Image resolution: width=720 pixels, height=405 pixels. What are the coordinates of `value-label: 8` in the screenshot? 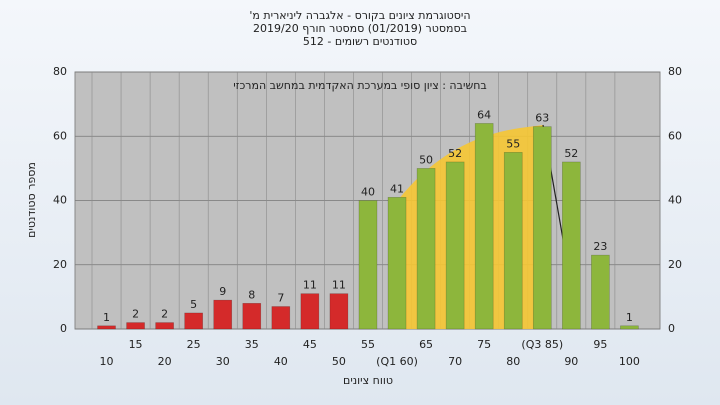 It's located at (251, 294).